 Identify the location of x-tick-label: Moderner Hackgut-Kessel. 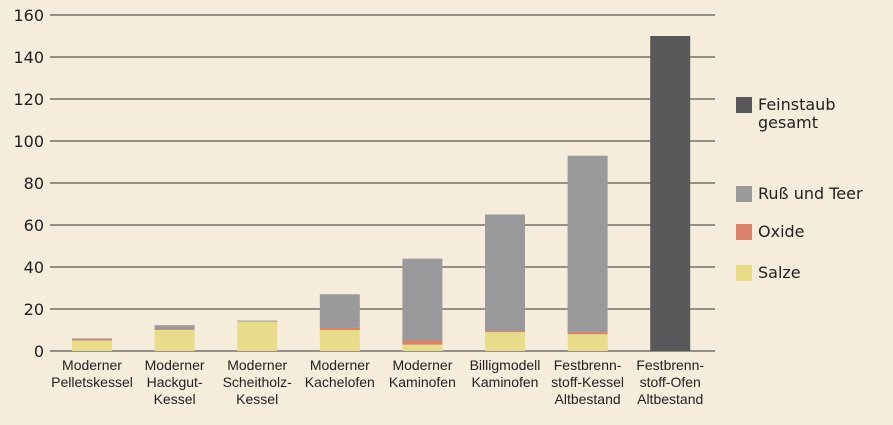
(175, 382).